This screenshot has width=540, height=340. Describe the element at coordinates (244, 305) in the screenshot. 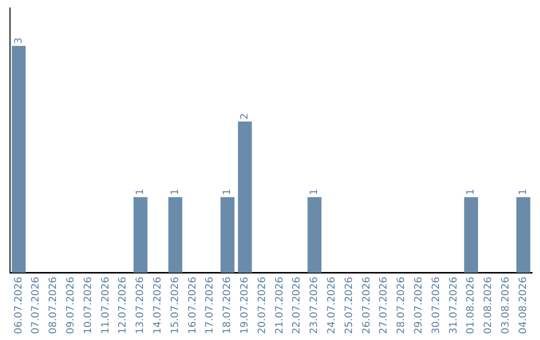

I see `x-tick-label: 19.07.2026` at that location.